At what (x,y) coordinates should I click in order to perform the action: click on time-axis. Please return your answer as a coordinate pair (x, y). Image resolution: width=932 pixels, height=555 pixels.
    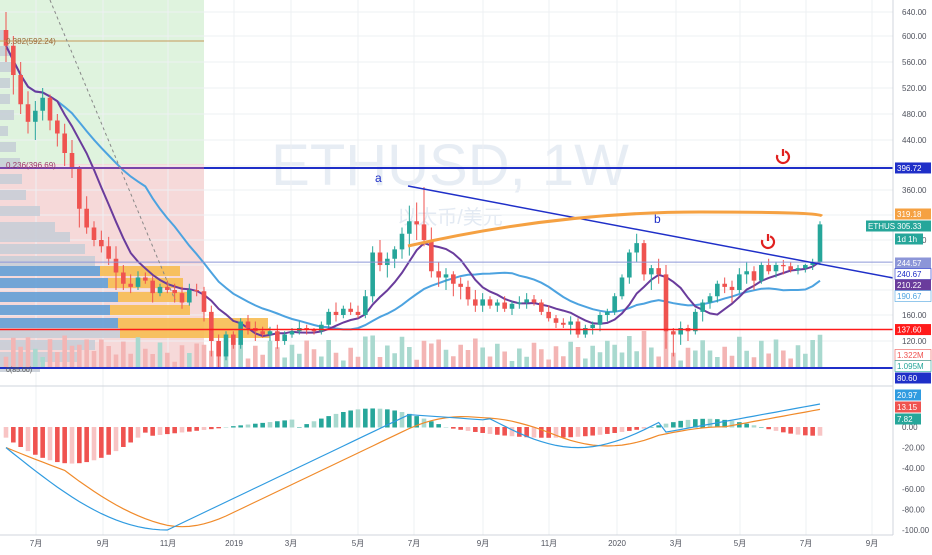
    Looking at the image, I should click on (466, 542).